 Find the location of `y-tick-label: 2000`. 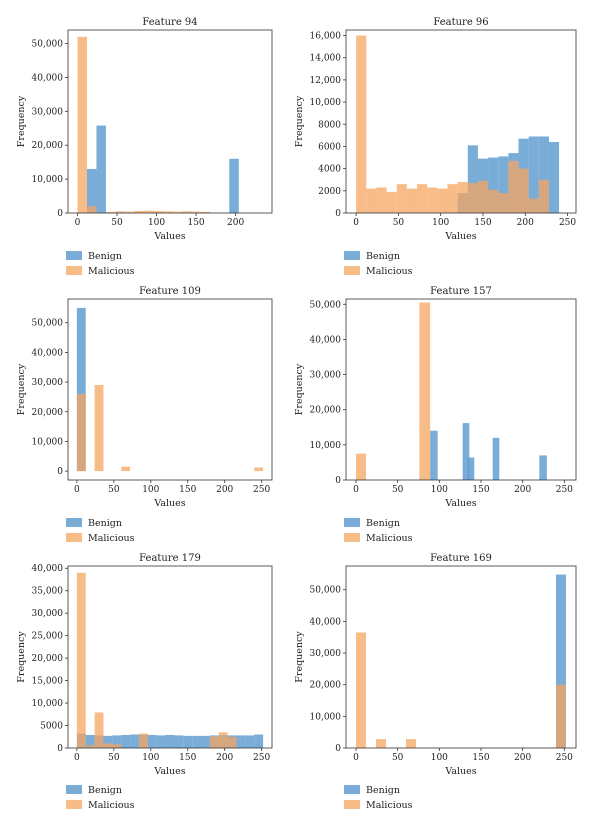

y-tick-label: 2000 is located at coordinates (329, 192).